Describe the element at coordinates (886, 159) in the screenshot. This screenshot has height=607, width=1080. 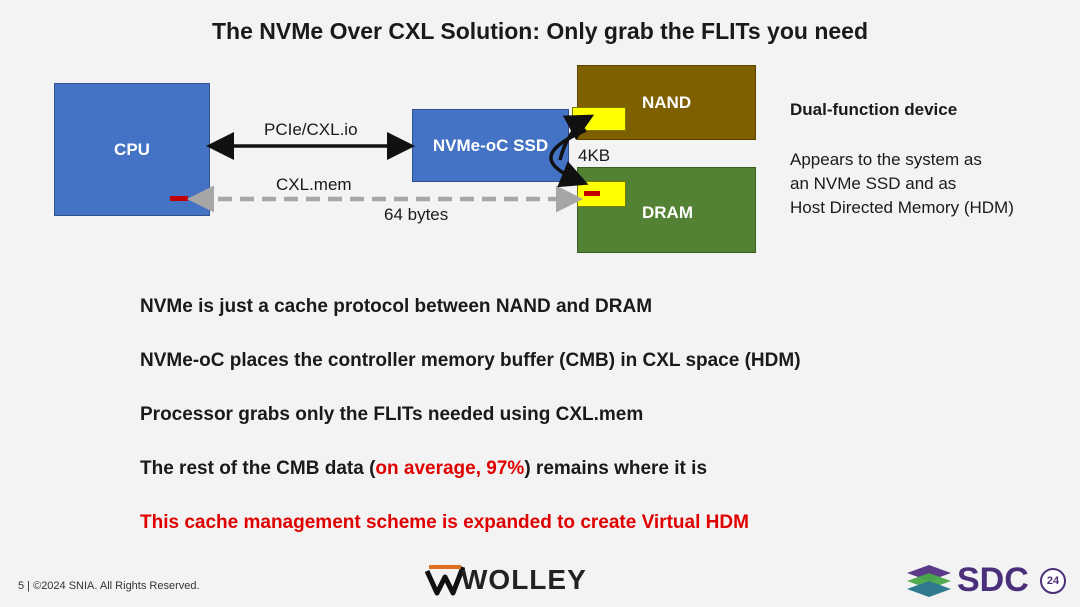
I see `side-panel-line: Appears to the system as` at that location.